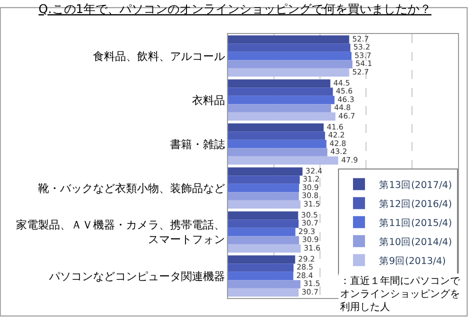 The image size is (470, 320). What do you see at coordinates (346, 99) in the screenshot?
I see `data-label: 46.3` at bounding box center [346, 99].